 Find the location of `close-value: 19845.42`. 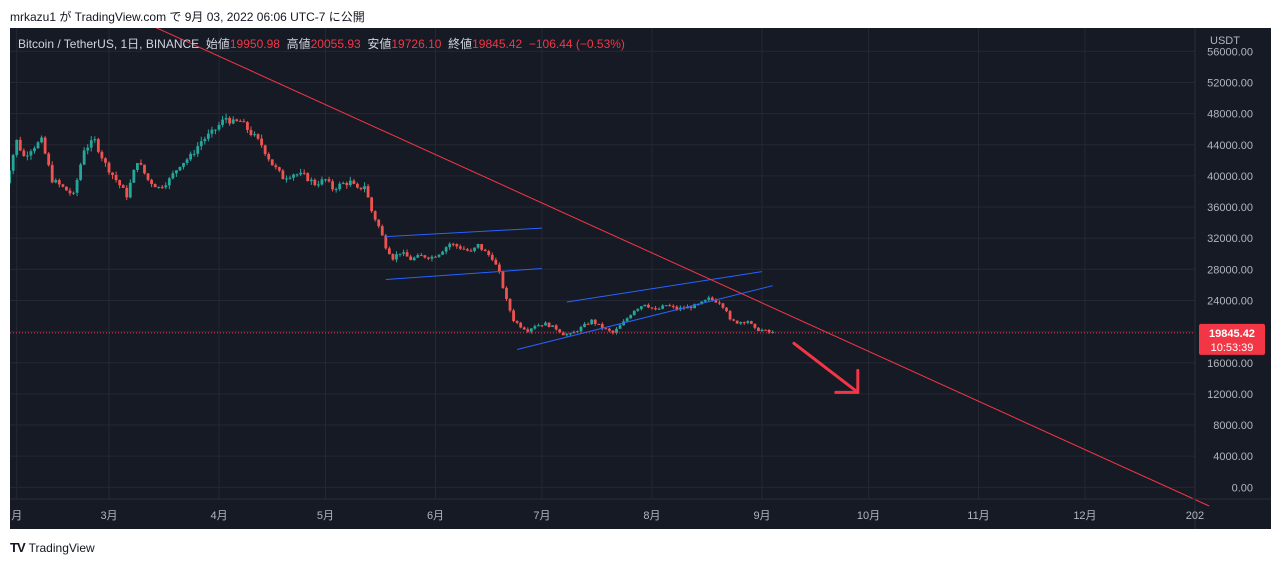

close-value: 19845.42 is located at coordinates (497, 44).